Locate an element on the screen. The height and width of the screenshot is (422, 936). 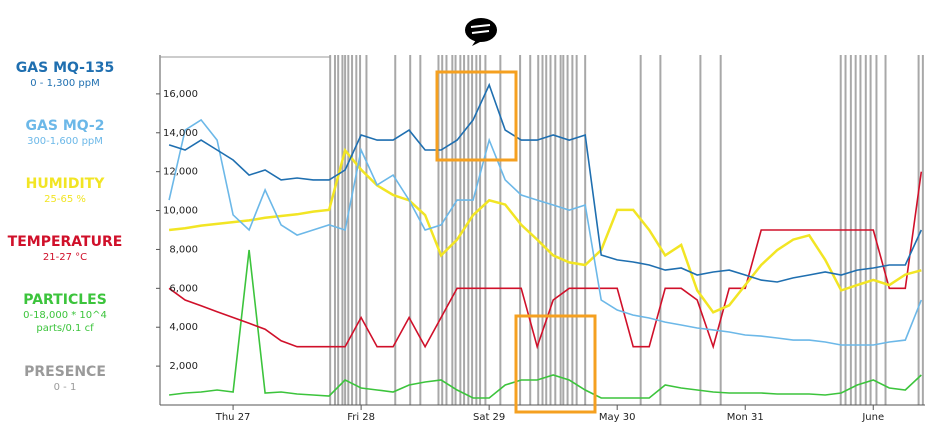
y-tick-label: 4,000 is located at coordinates (183, 327).